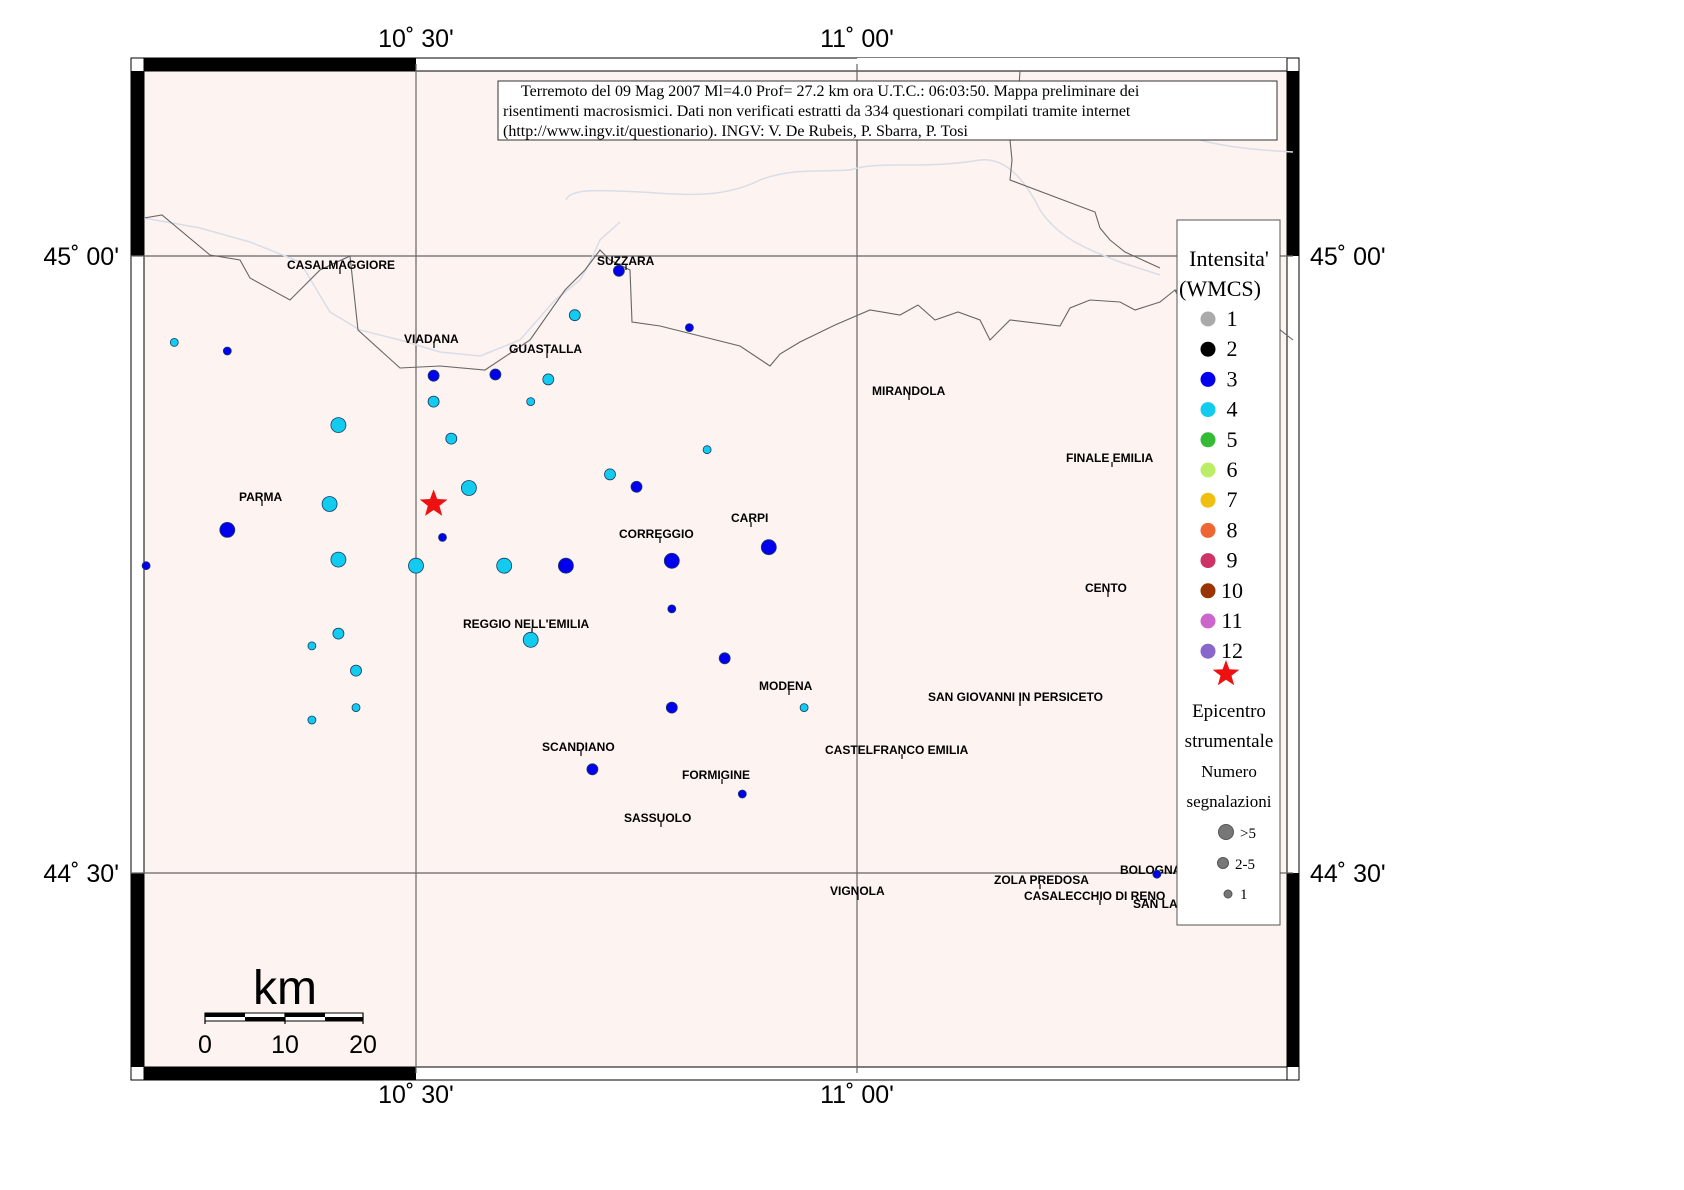 The width and height of the screenshot is (1684, 1190). I want to click on legend-intensity-2-marker, so click(1208, 349).